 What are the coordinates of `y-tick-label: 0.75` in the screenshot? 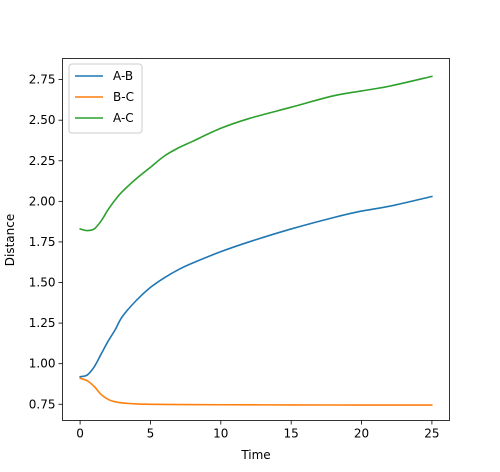 It's located at (42, 404).